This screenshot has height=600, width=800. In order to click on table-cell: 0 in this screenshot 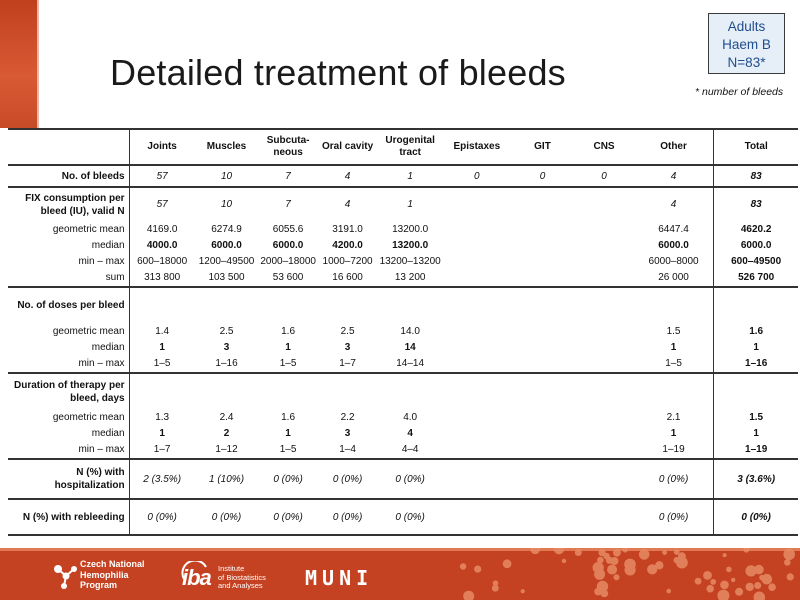, I will do `click(477, 176)`.